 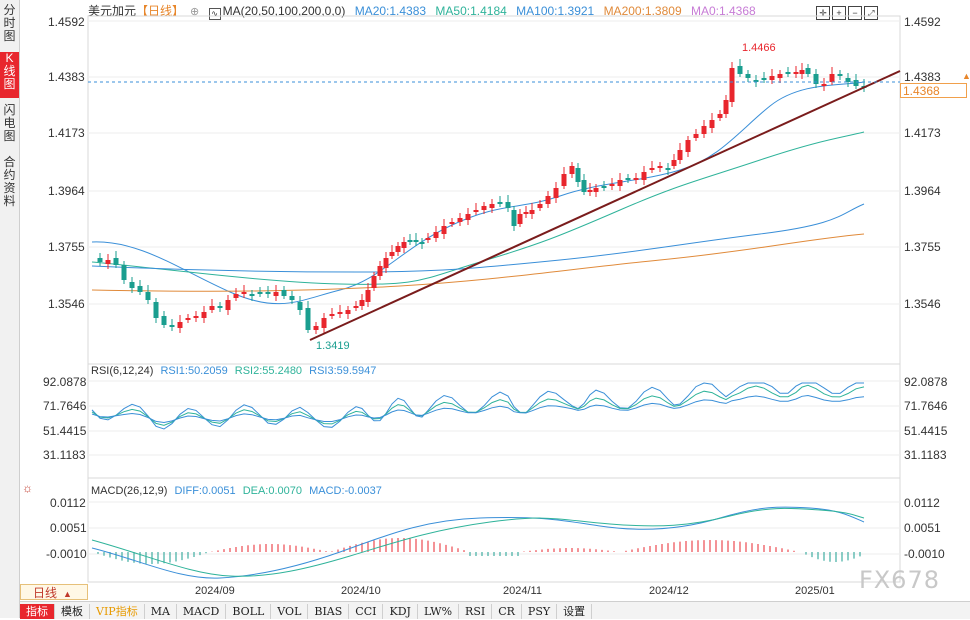 I want to click on tab-kdj: KDJ, so click(x=400, y=611).